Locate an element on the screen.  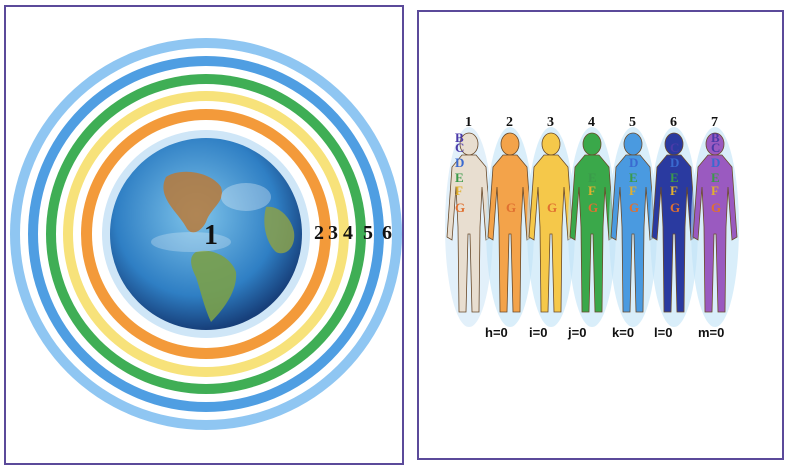
ring-label-3: 3 is located at coordinates (333, 233).